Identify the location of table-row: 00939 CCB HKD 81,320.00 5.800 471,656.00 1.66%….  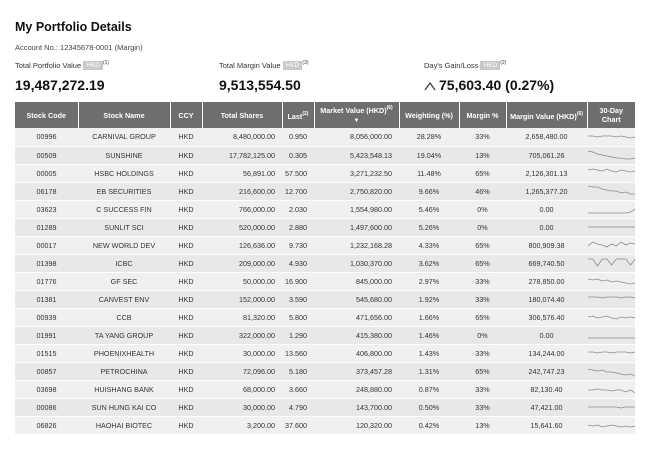
(325, 318).